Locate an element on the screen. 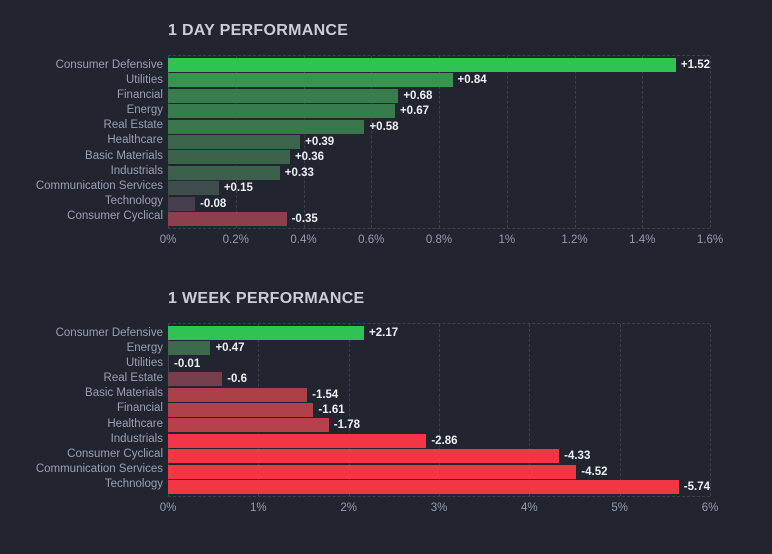 Image resolution: width=772 pixels, height=554 pixels. bar-row: -0.01 is located at coordinates (439, 363).